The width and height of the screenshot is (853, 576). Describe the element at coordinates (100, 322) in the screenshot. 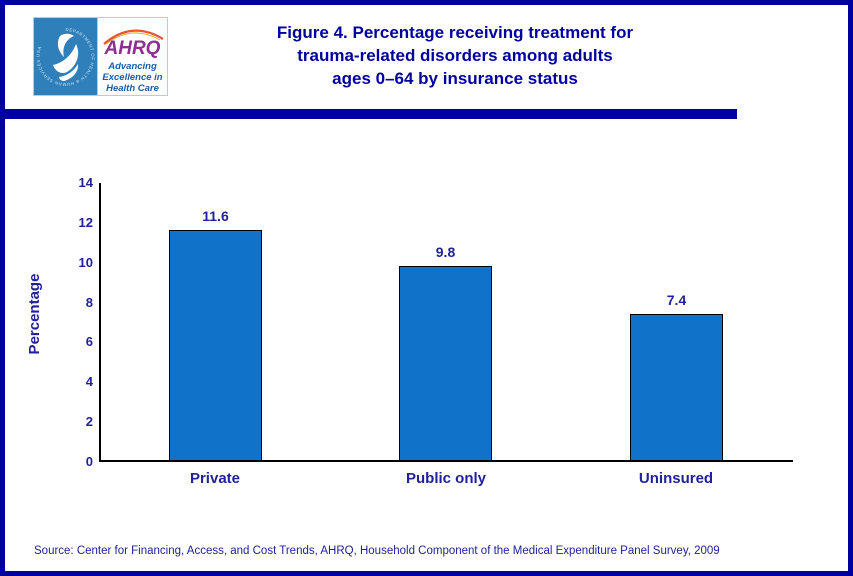

I see `y-axis-line` at that location.